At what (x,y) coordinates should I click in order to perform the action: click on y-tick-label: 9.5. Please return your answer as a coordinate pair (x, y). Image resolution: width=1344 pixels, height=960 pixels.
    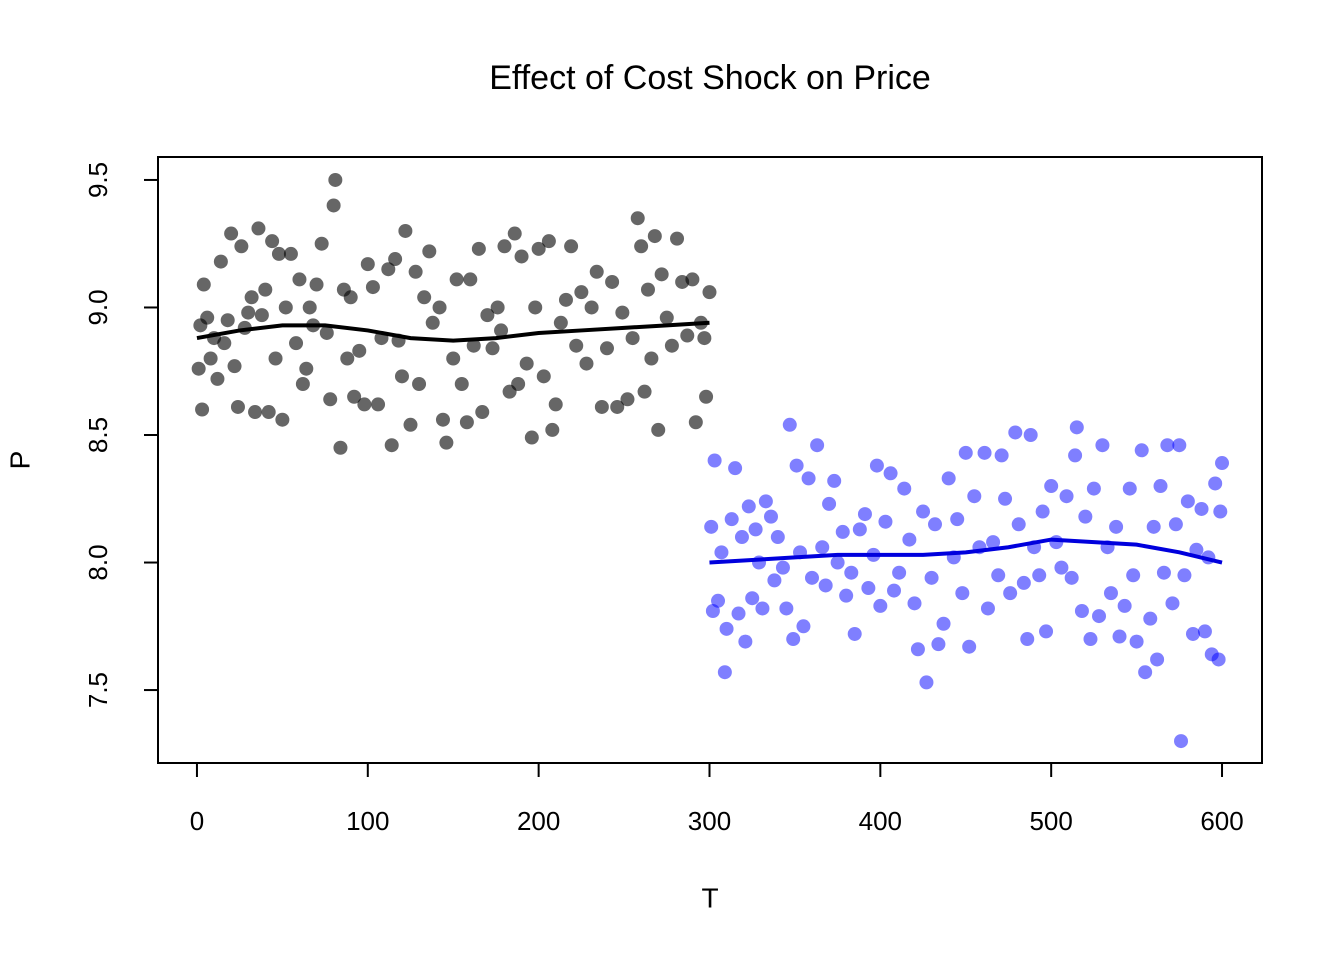
    Looking at the image, I should click on (98, 180).